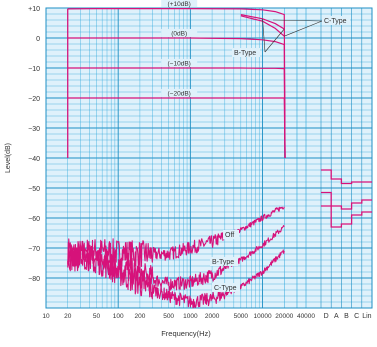 The width and height of the screenshot is (377, 347). I want to click on y-tick-label: +10, so click(34, 9).